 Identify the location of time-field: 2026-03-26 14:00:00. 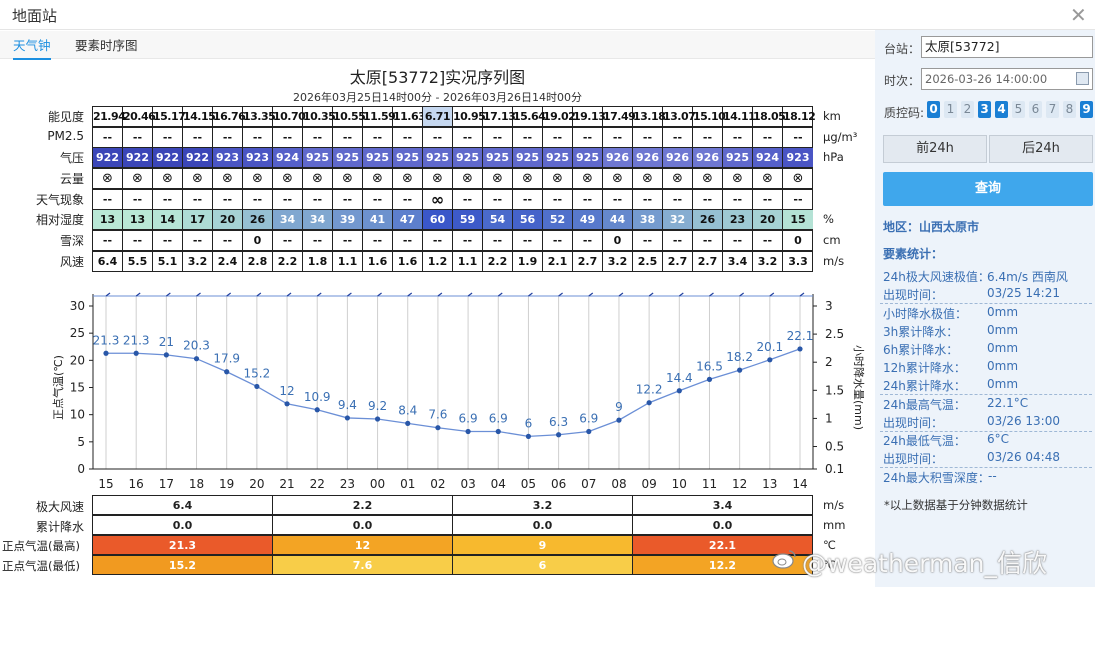
(1007, 79).